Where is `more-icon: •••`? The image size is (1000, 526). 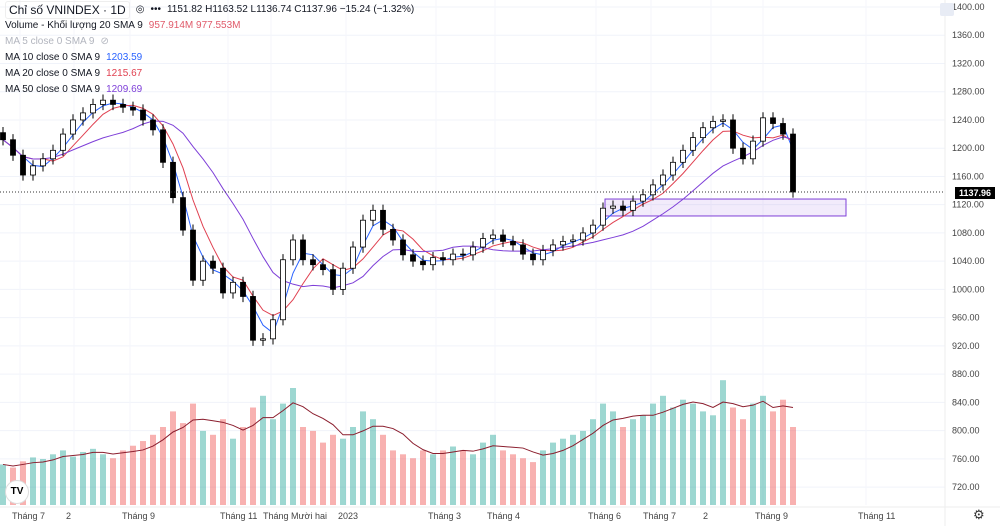 more-icon: ••• is located at coordinates (155, 9).